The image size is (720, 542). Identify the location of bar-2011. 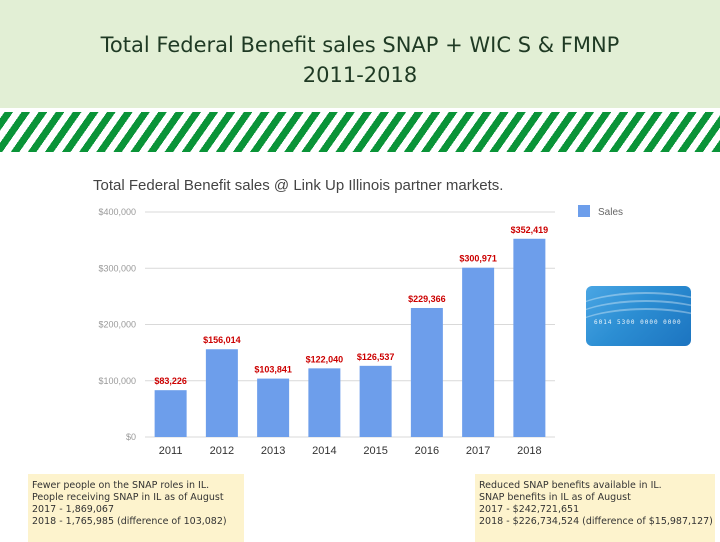
(170, 413).